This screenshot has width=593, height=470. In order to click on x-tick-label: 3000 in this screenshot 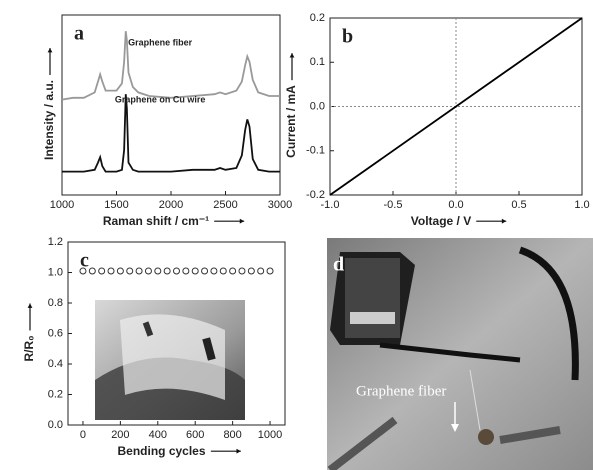, I will do `click(280, 205)`.